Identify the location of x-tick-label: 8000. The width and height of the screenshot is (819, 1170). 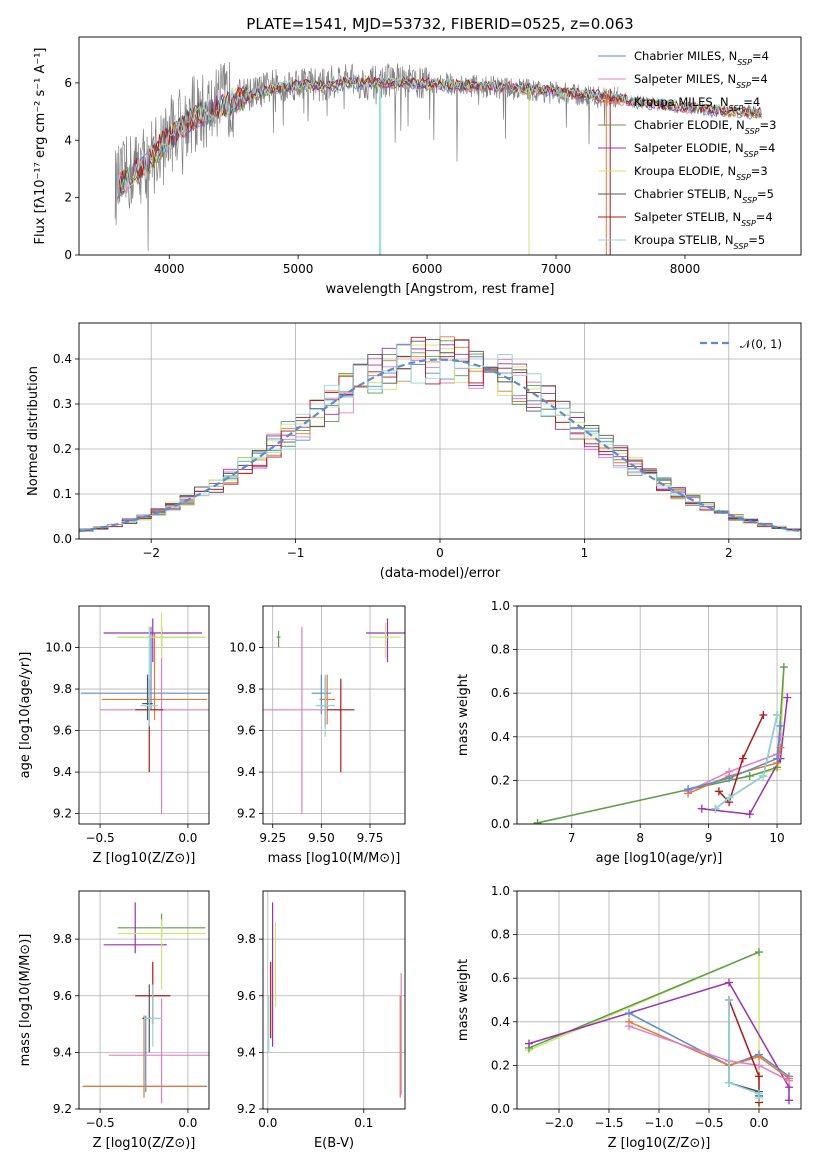
(685, 269).